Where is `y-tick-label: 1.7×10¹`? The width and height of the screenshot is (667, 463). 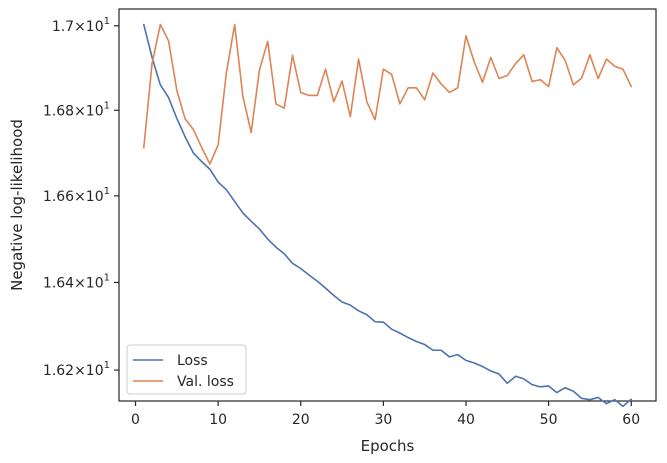 y-tick-label: 1.7×10¹ is located at coordinates (81, 25).